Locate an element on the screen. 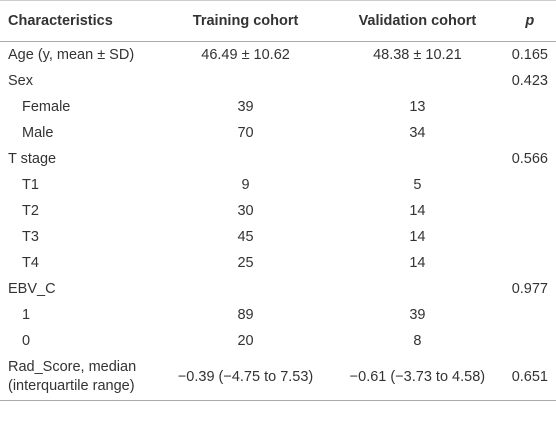 The width and height of the screenshot is (556, 429). cell: 8 is located at coordinates (417, 341).